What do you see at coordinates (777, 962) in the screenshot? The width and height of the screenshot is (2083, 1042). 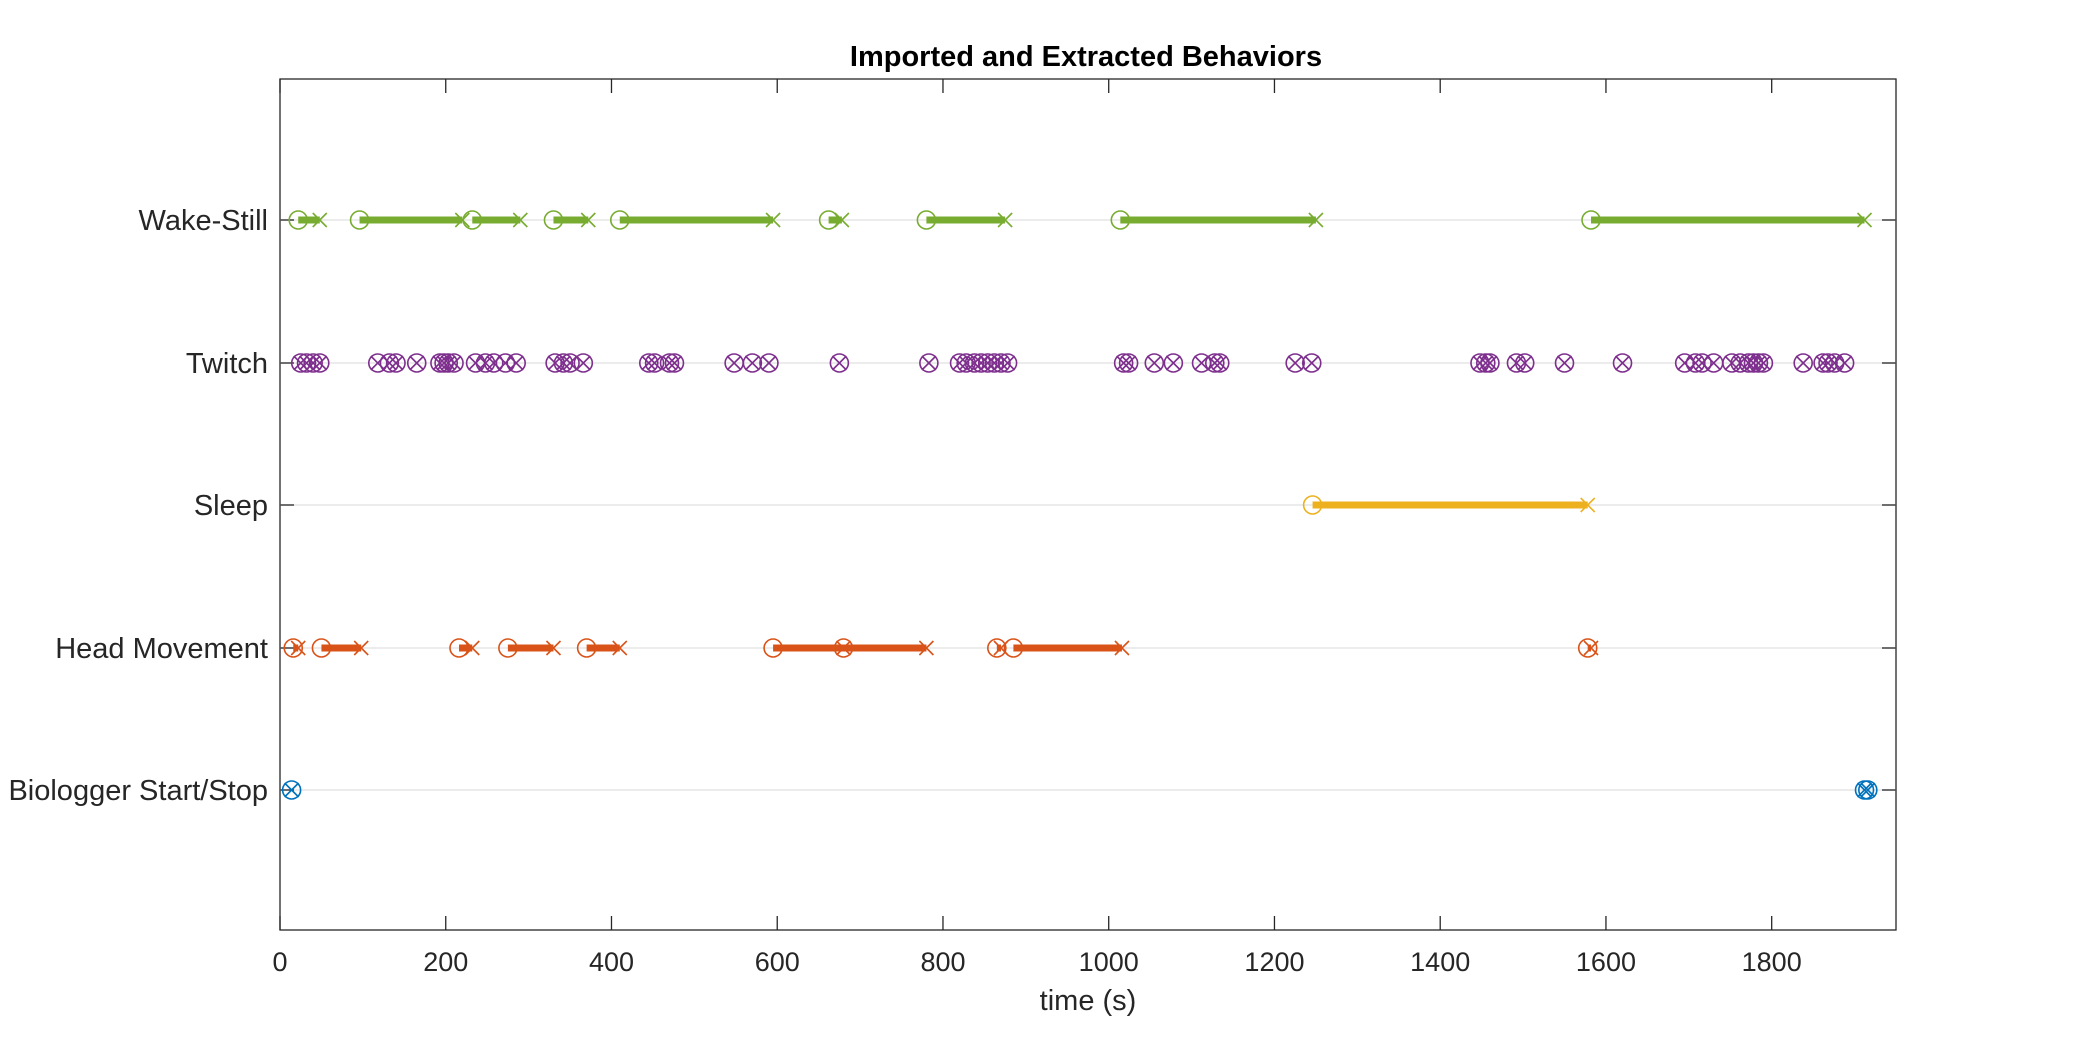 I see `x-tick-label: 600` at bounding box center [777, 962].